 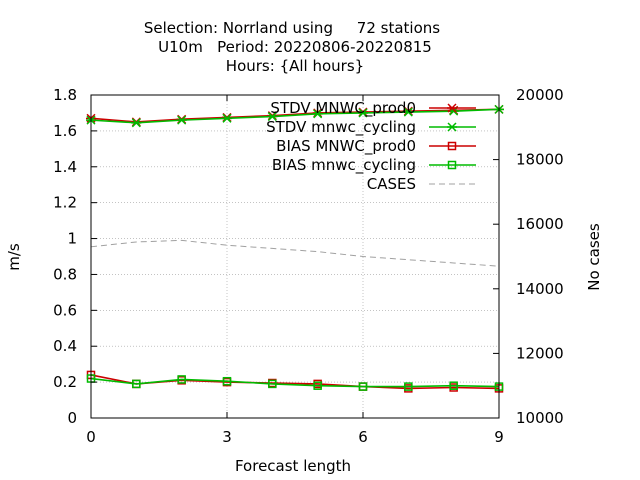 I want to click on x-tick-label: 6, so click(x=363, y=437).